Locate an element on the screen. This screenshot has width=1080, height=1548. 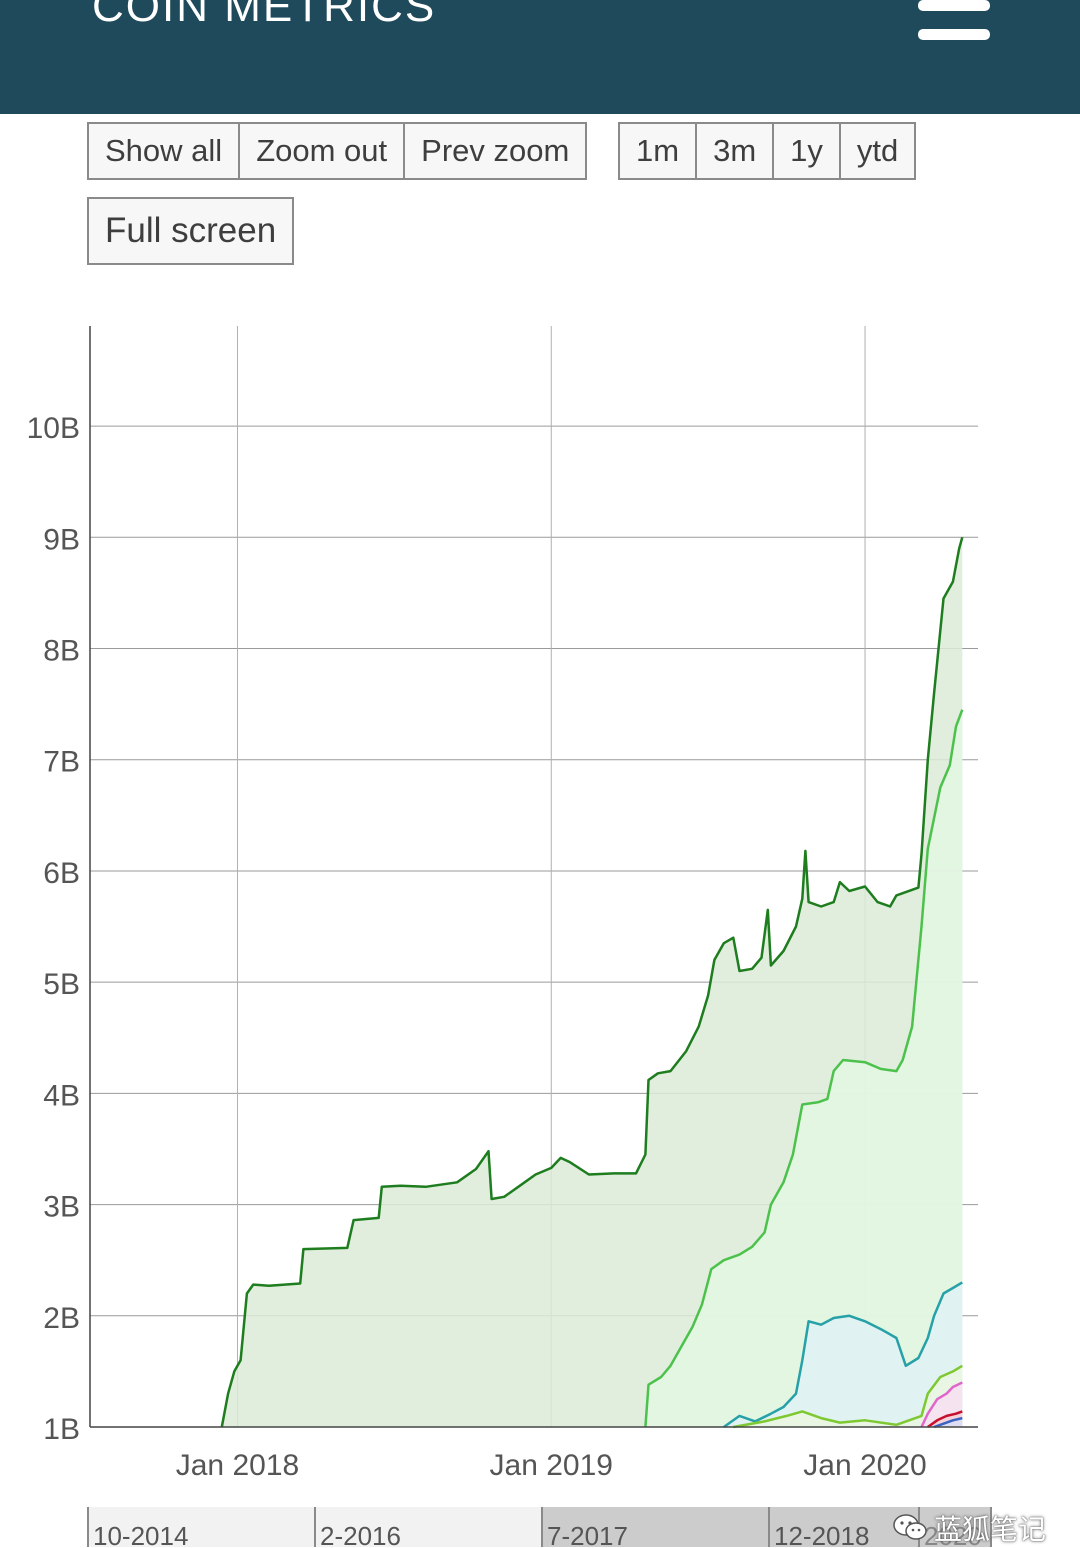
range-button-group: 1m 3m 1y ytd is located at coordinates (767, 151).